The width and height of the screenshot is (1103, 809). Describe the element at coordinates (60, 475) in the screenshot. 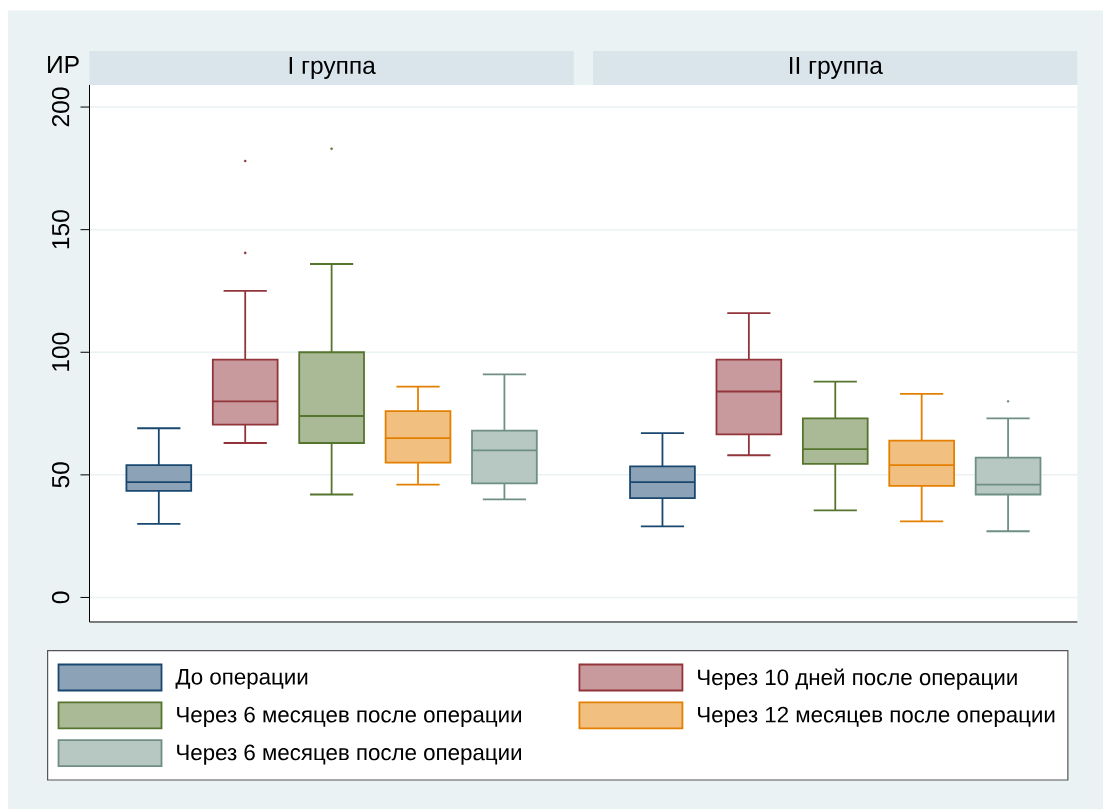

I see `y-tick-label: 50` at that location.